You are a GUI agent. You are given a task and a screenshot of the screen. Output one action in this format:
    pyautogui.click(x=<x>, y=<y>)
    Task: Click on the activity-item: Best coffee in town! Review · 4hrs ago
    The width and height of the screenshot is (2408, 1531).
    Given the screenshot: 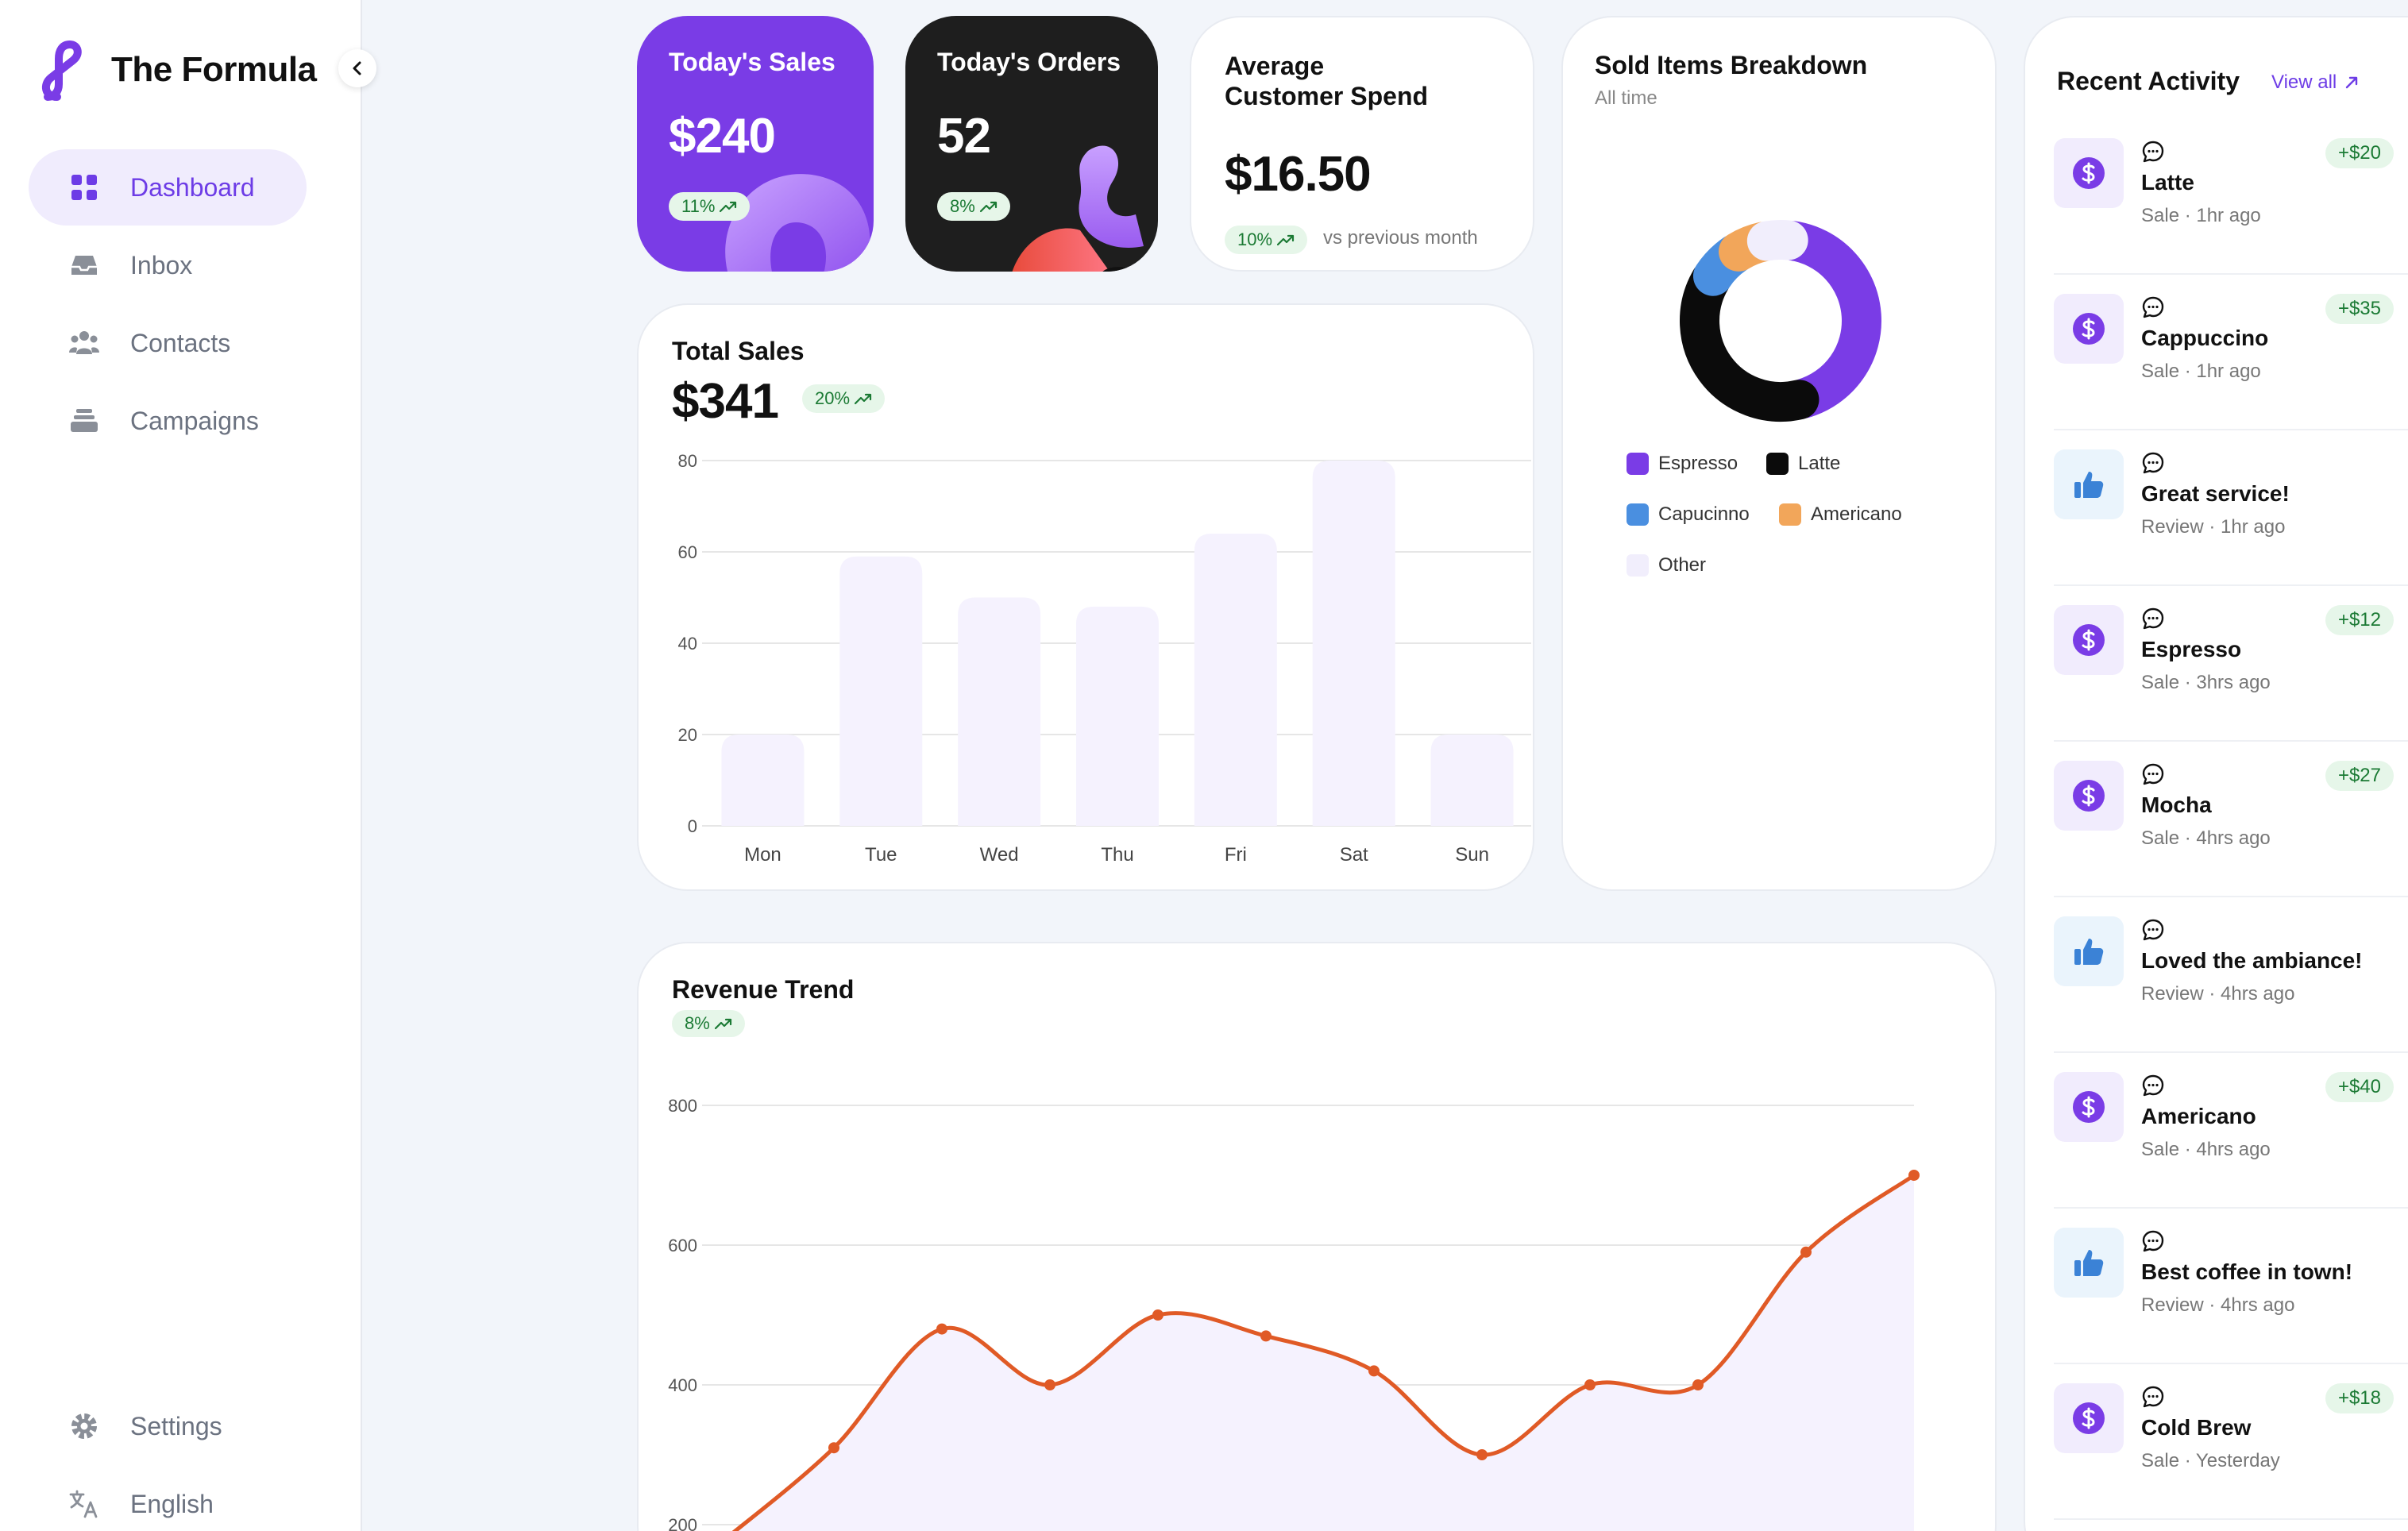 What is the action you would take?
    pyautogui.click(x=2231, y=1286)
    